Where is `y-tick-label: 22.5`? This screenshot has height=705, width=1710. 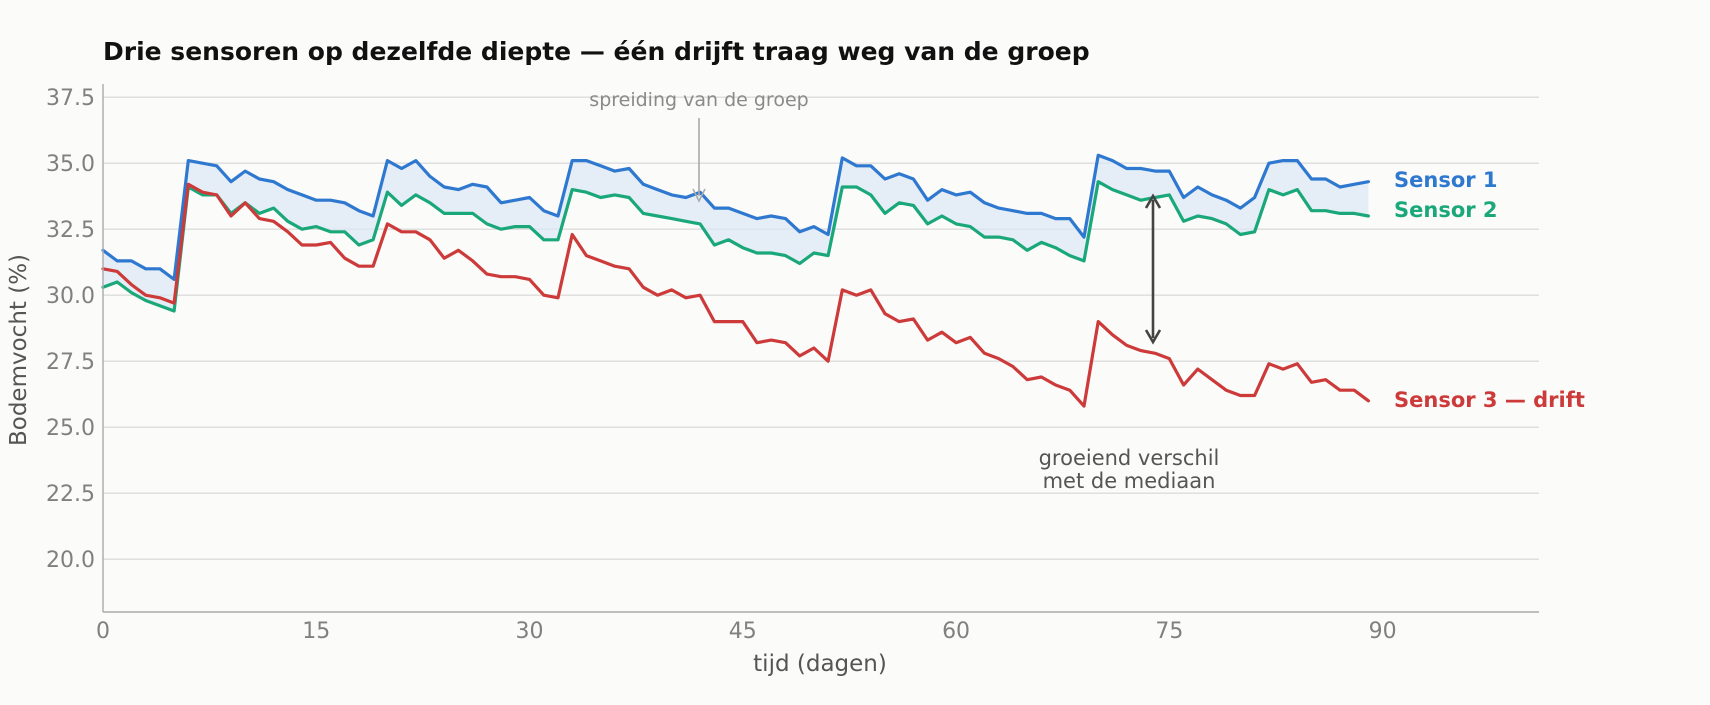 y-tick-label: 22.5 is located at coordinates (70, 494).